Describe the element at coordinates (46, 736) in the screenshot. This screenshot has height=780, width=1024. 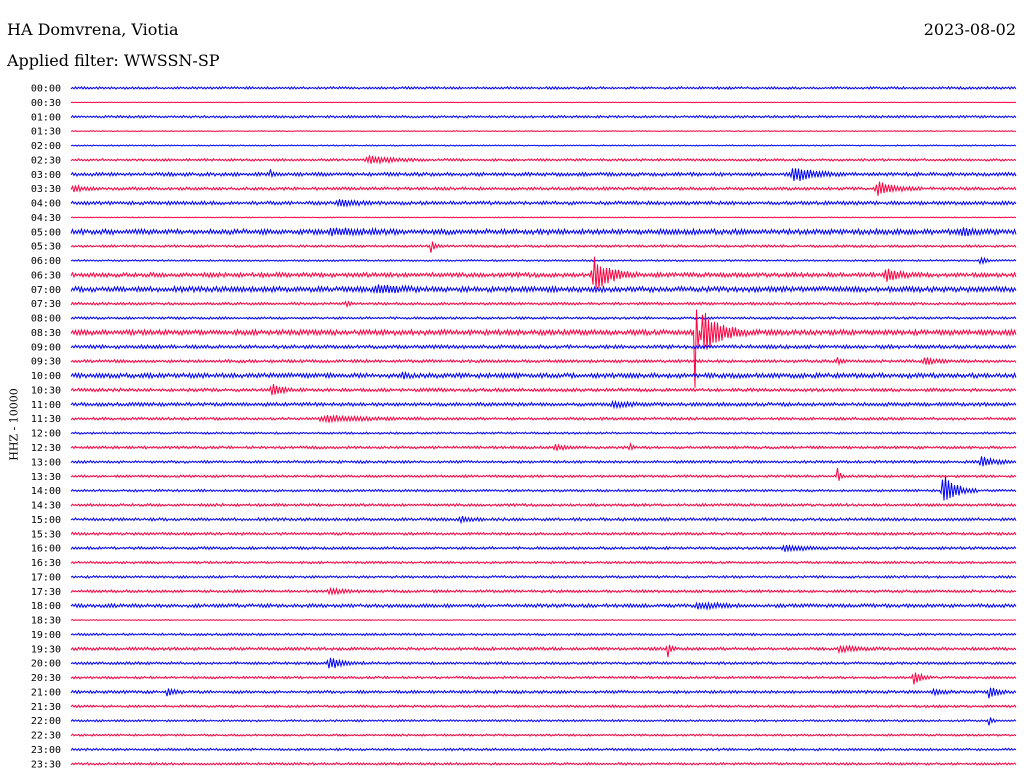
I see `time-label: 22:30` at that location.